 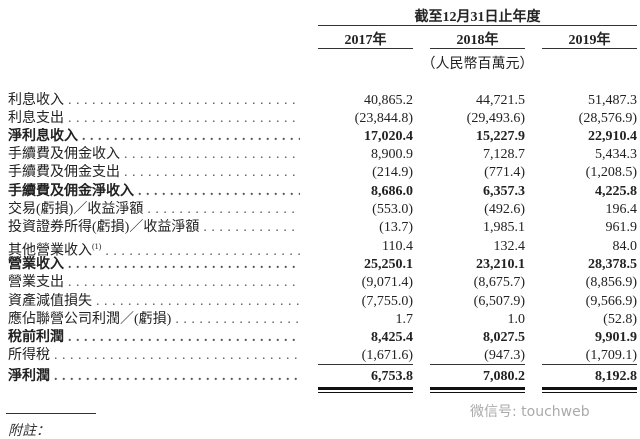 I want to click on year-2017: 2017年, so click(x=365, y=40).